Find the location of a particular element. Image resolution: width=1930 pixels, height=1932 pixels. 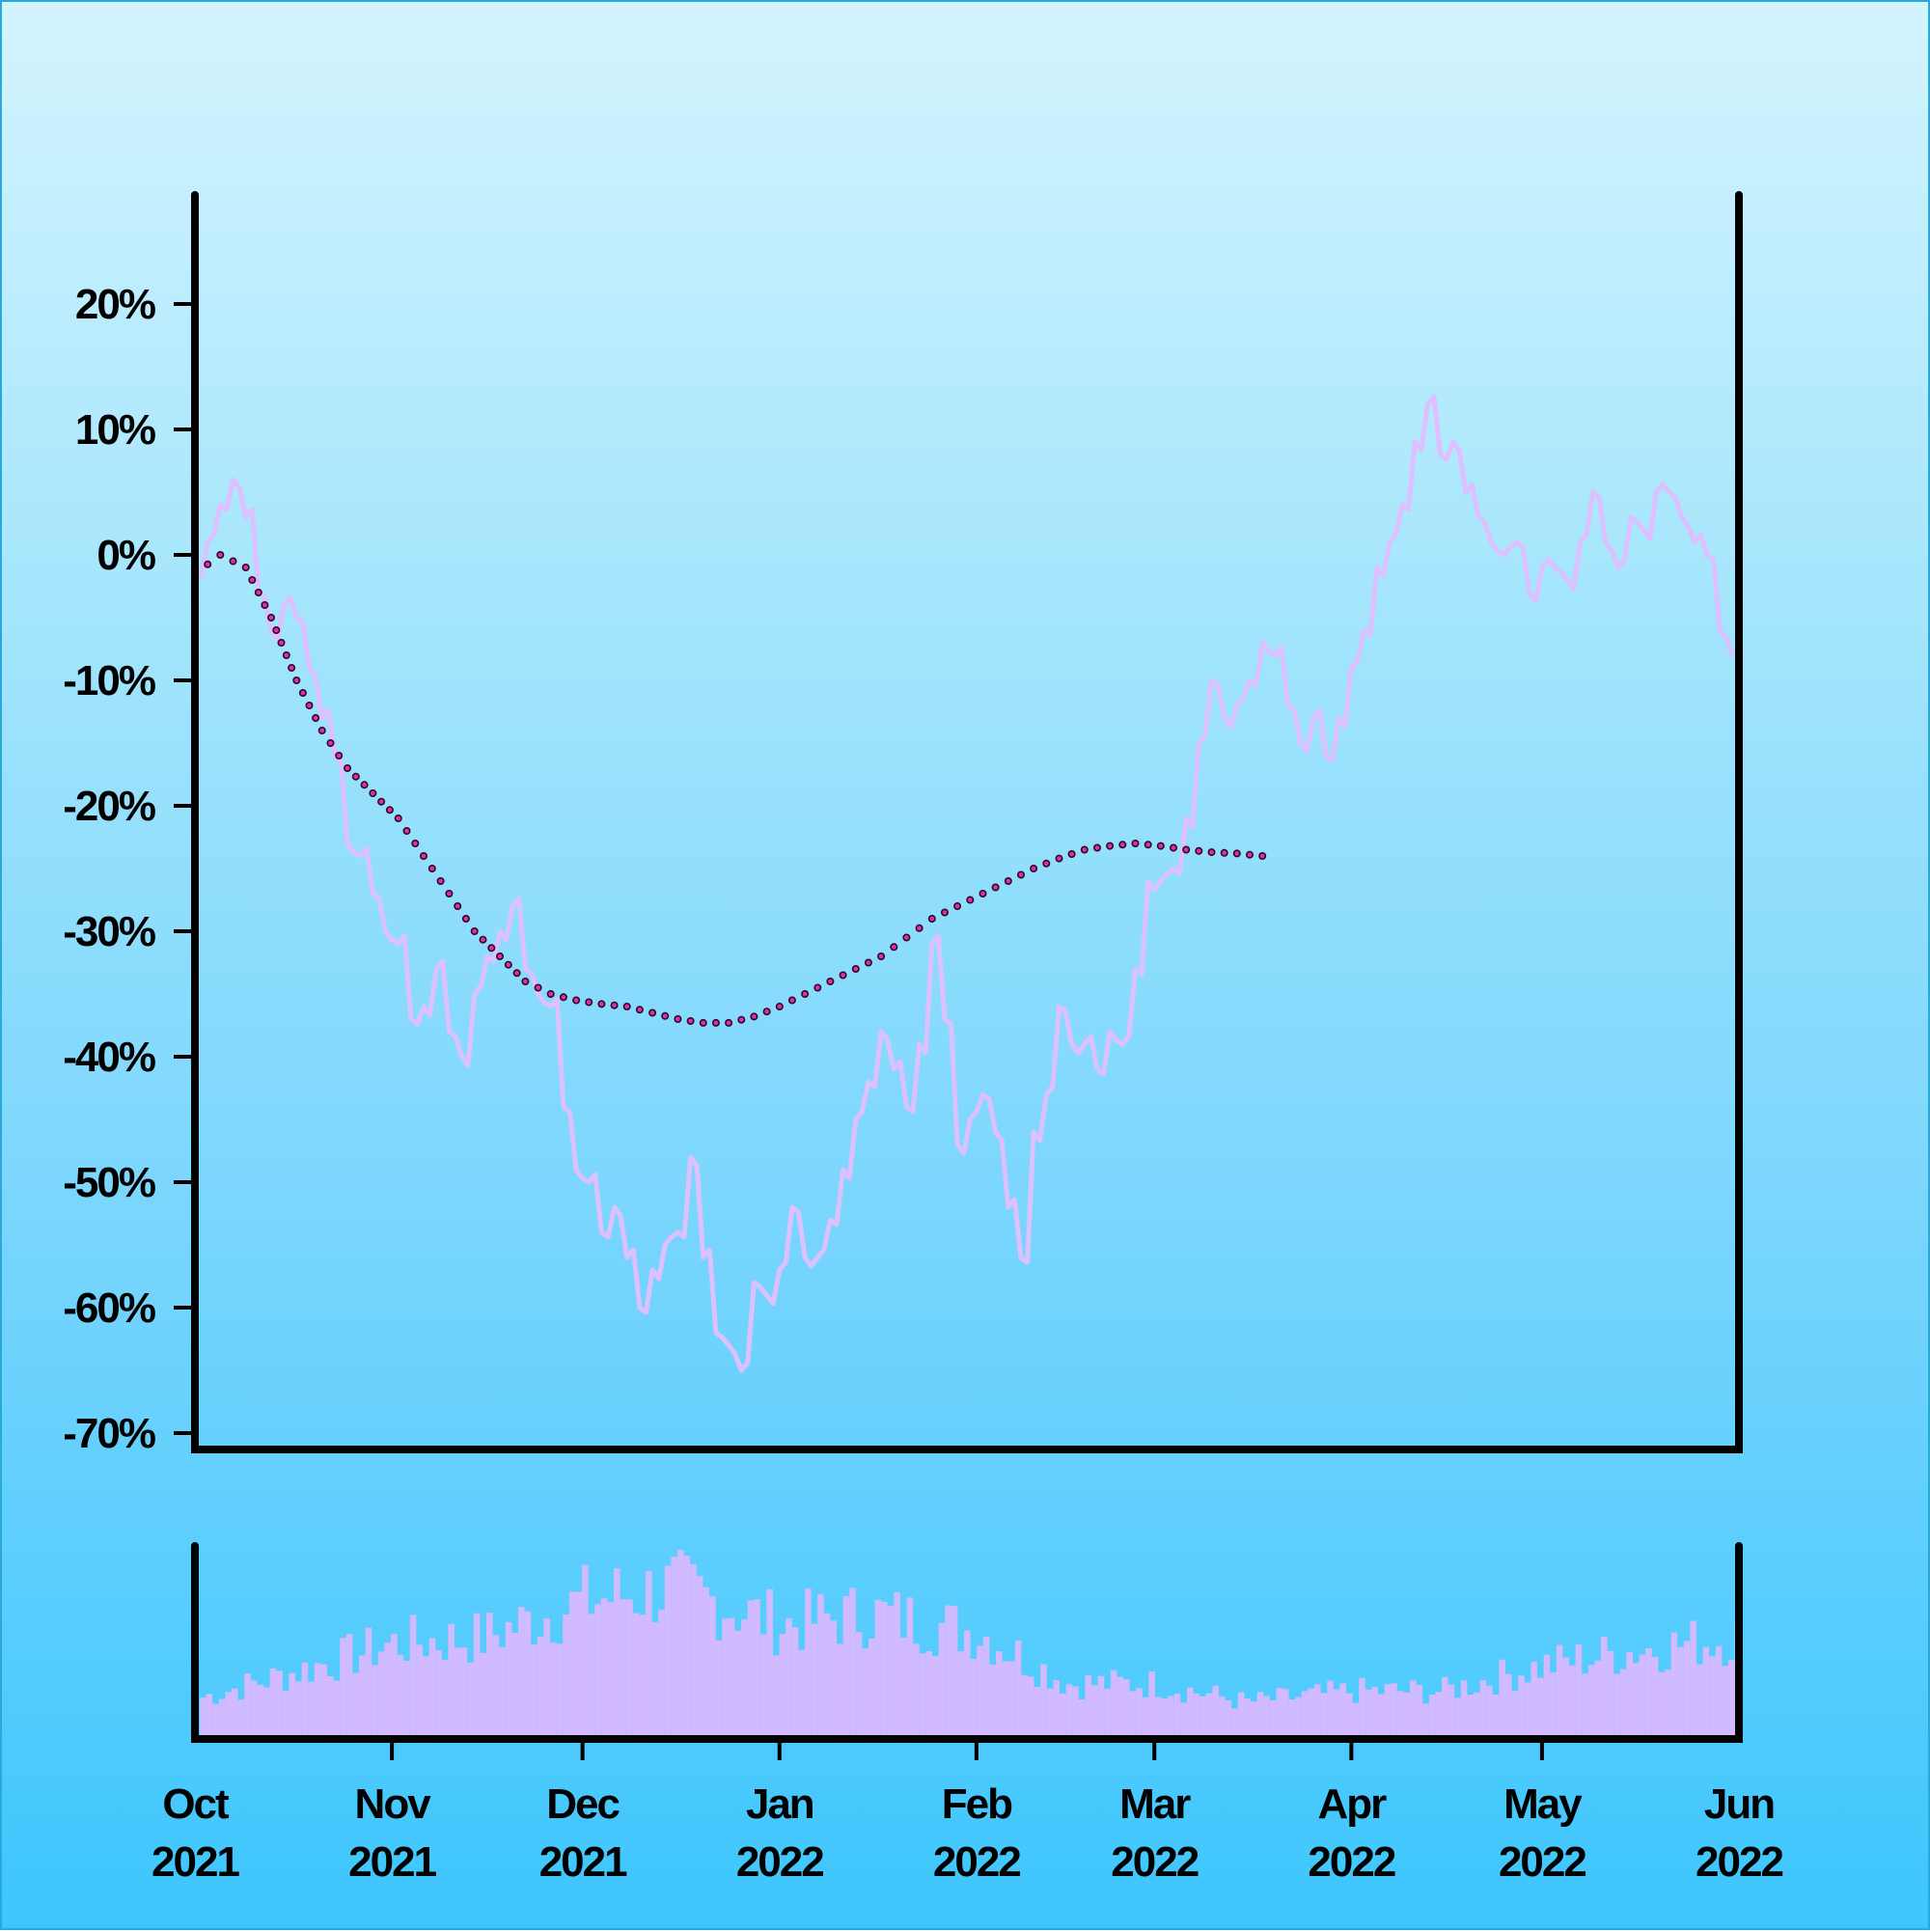

x-tick-label-month: Feb is located at coordinates (977, 1804).